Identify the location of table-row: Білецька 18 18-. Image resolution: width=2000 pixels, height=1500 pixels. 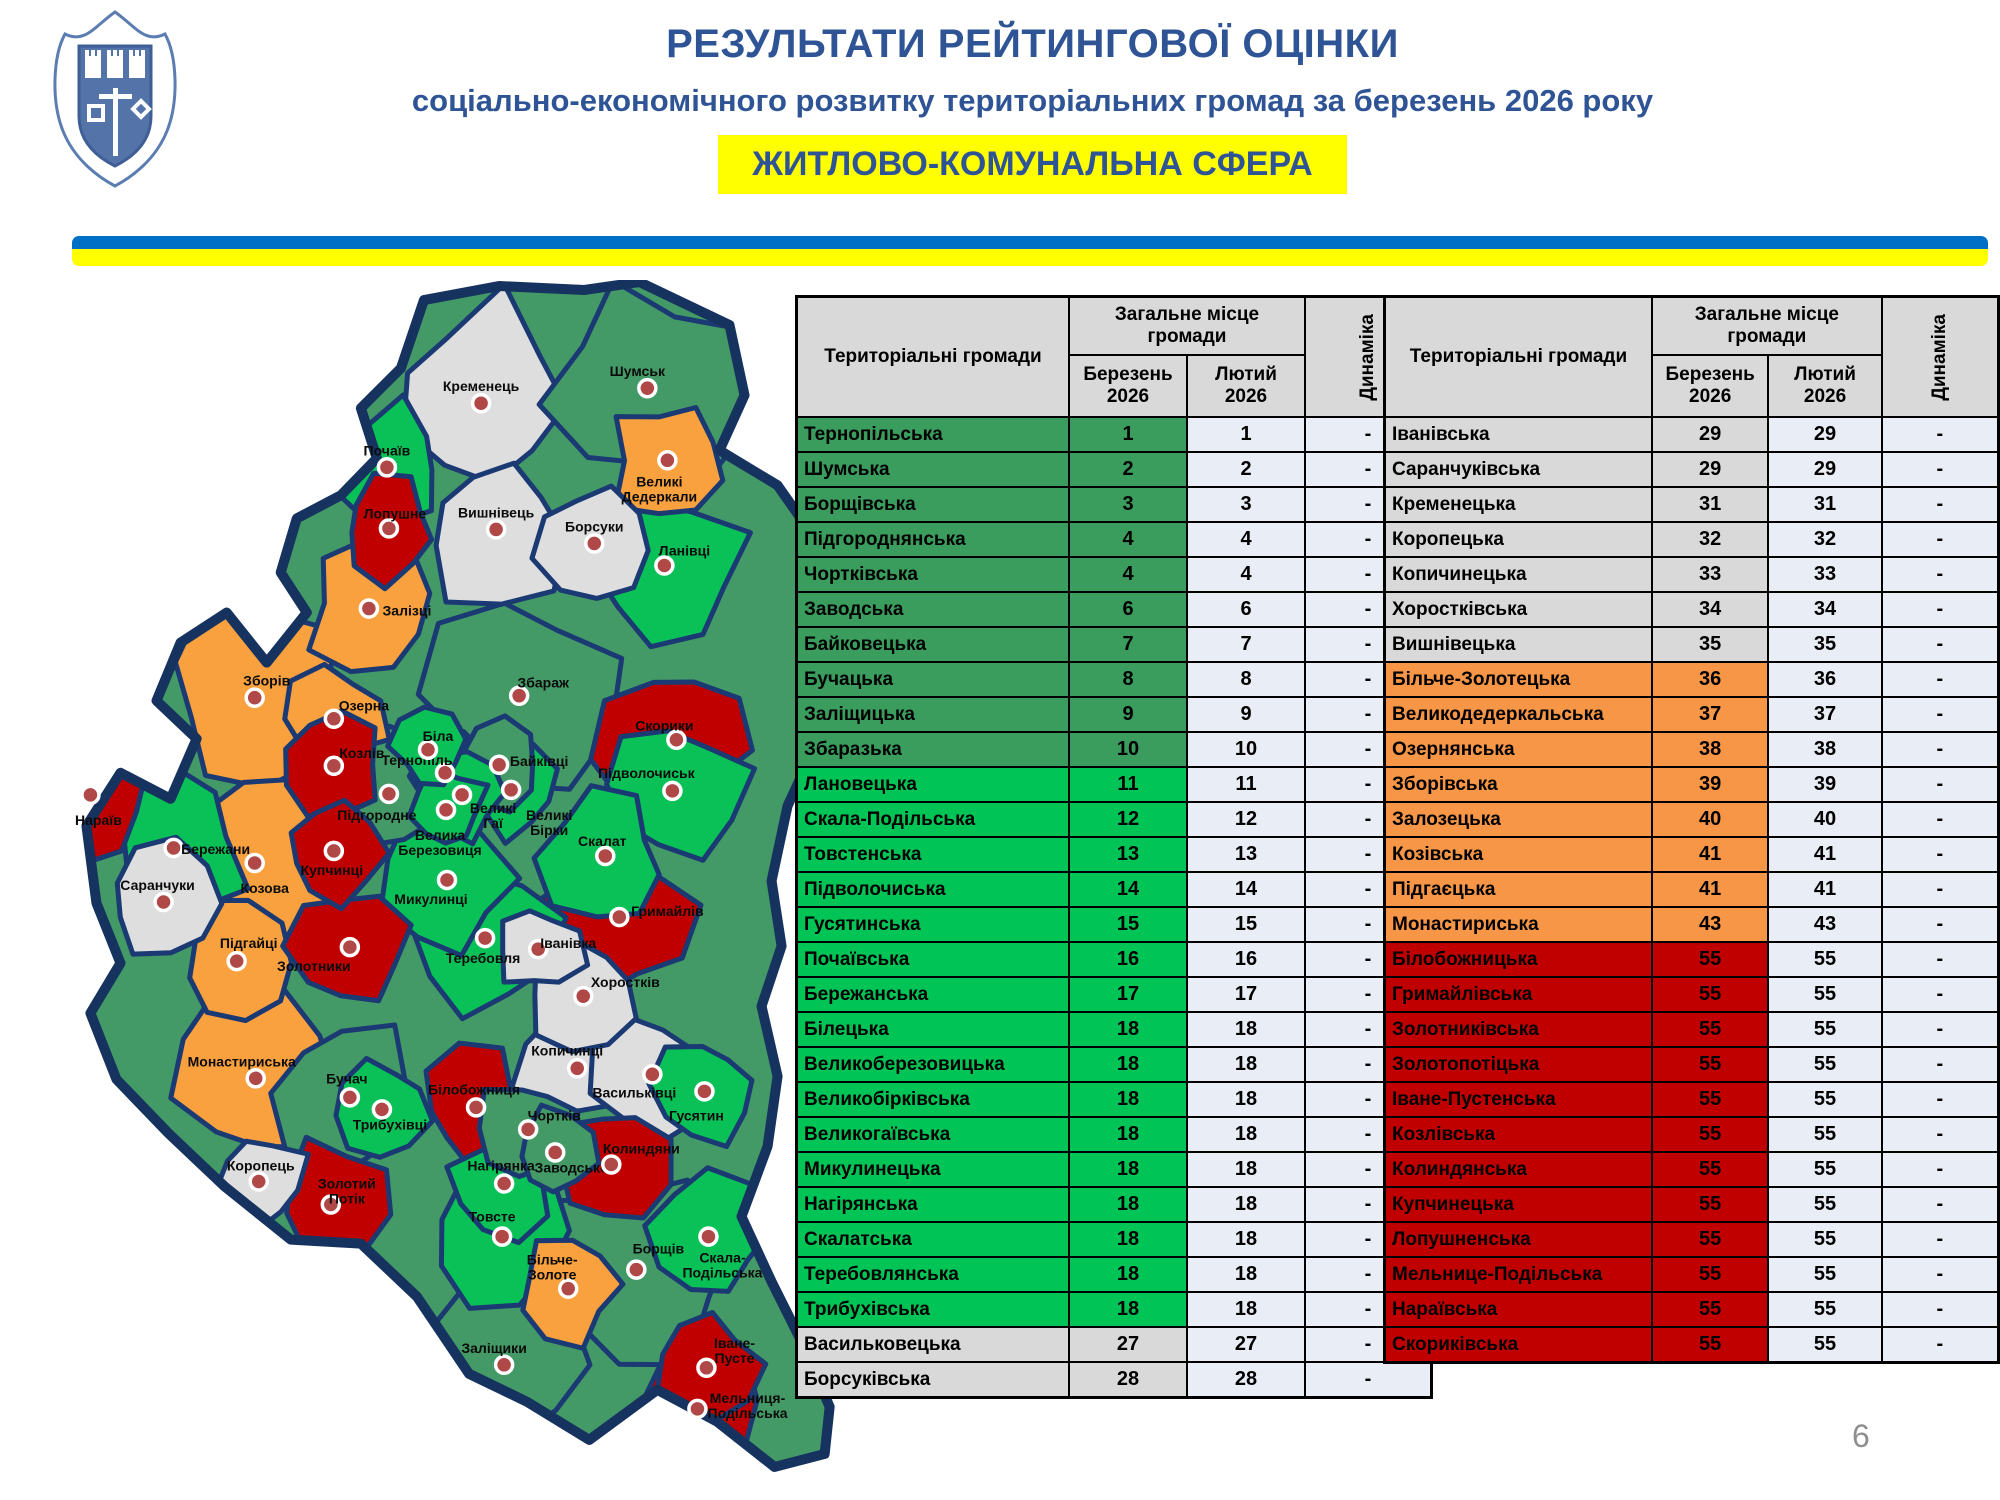
(1114, 1029).